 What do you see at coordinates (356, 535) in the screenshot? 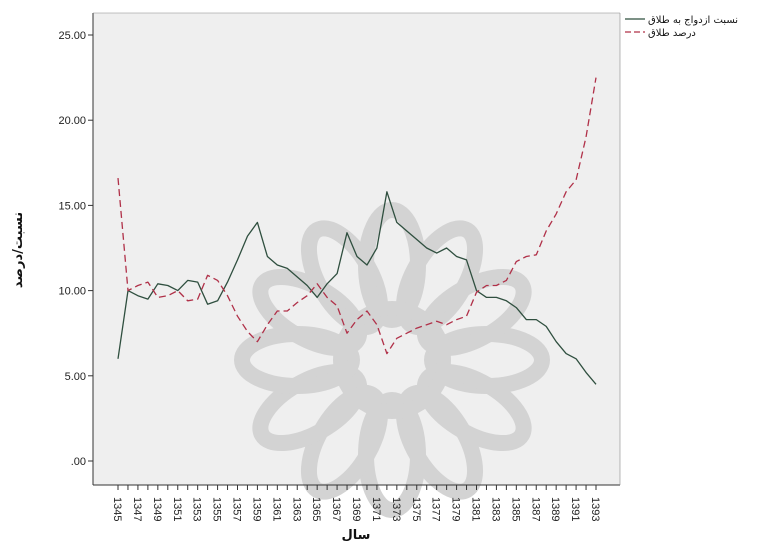
I see `x-axis-title: سال` at bounding box center [356, 535].